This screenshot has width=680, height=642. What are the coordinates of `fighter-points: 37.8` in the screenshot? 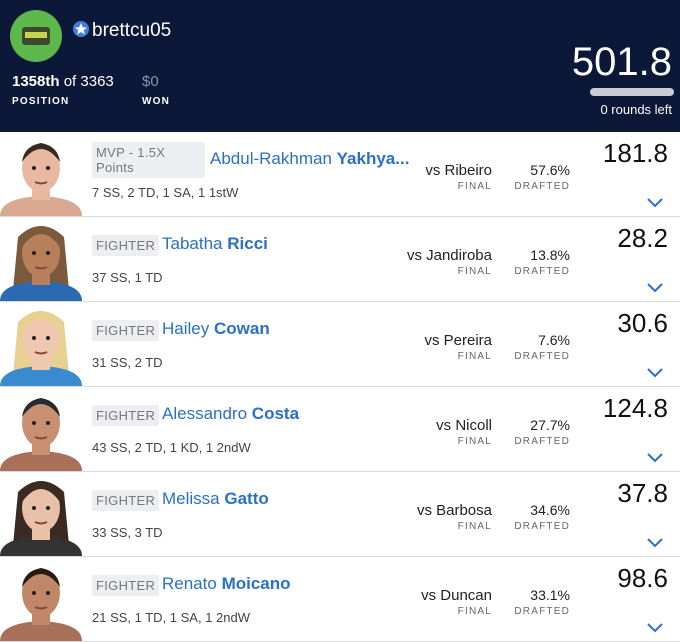 It's located at (642, 493).